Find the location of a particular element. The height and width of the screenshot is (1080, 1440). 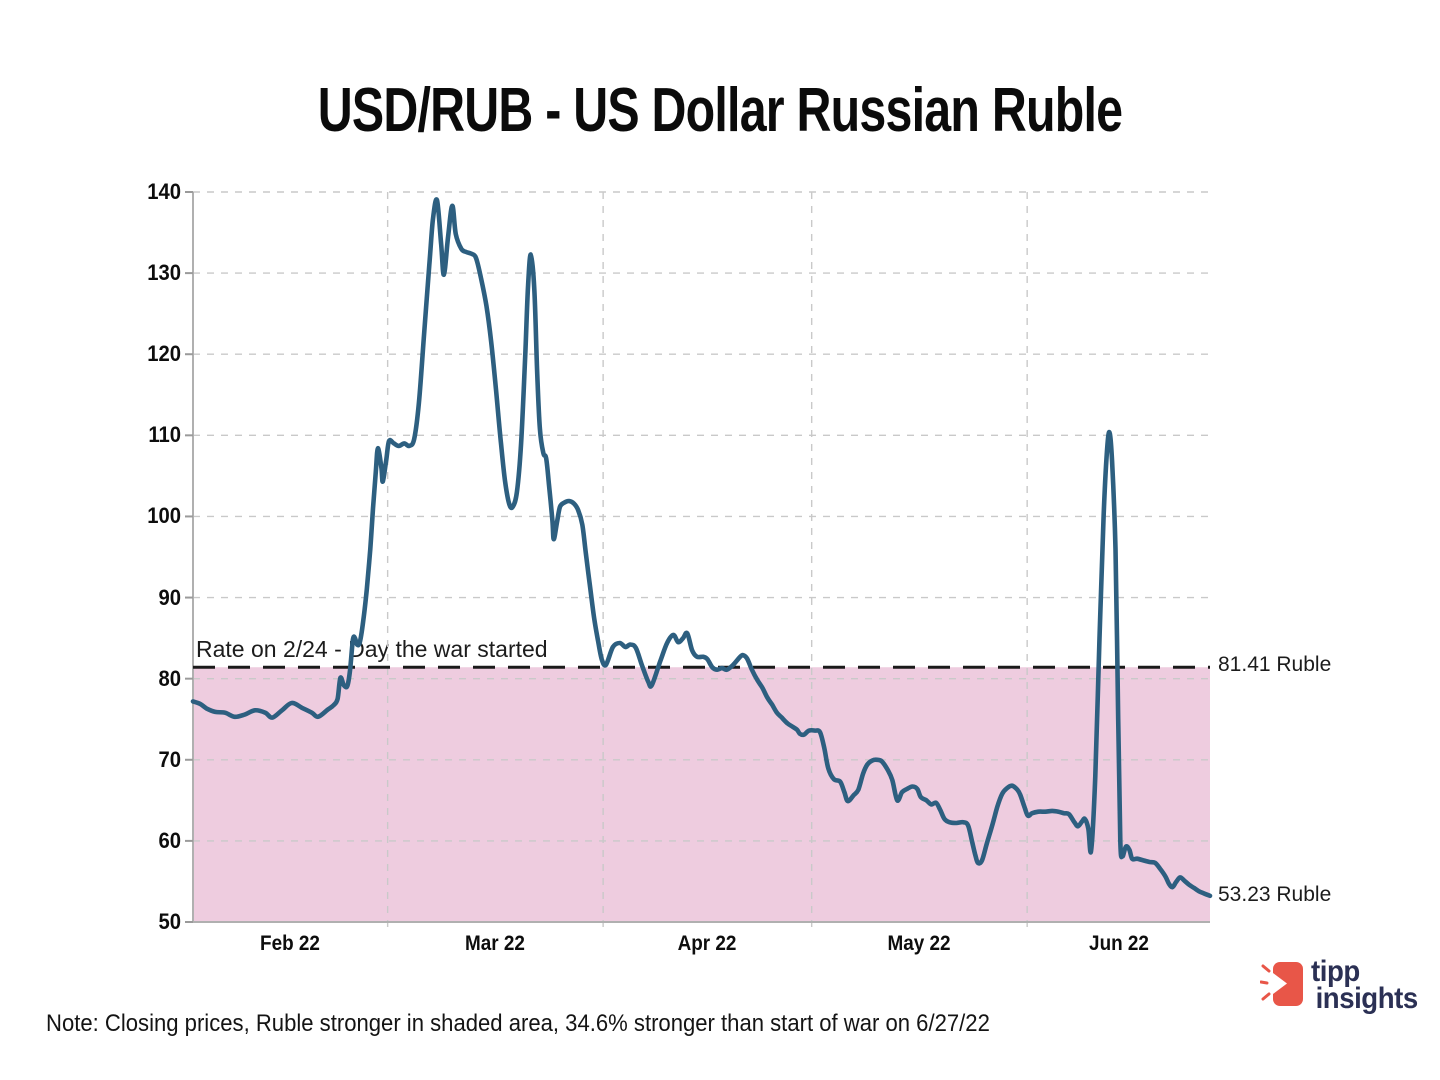

tipp-insights-logo: tipp insights is located at coordinates (1343, 985).